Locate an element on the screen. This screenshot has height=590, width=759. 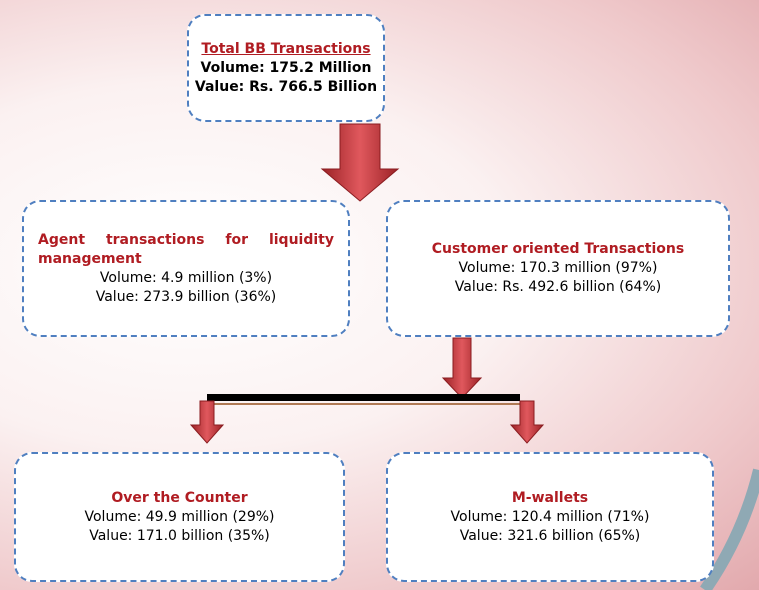
node-line: Volume: 4.9 million (3%) is located at coordinates (186, 277).